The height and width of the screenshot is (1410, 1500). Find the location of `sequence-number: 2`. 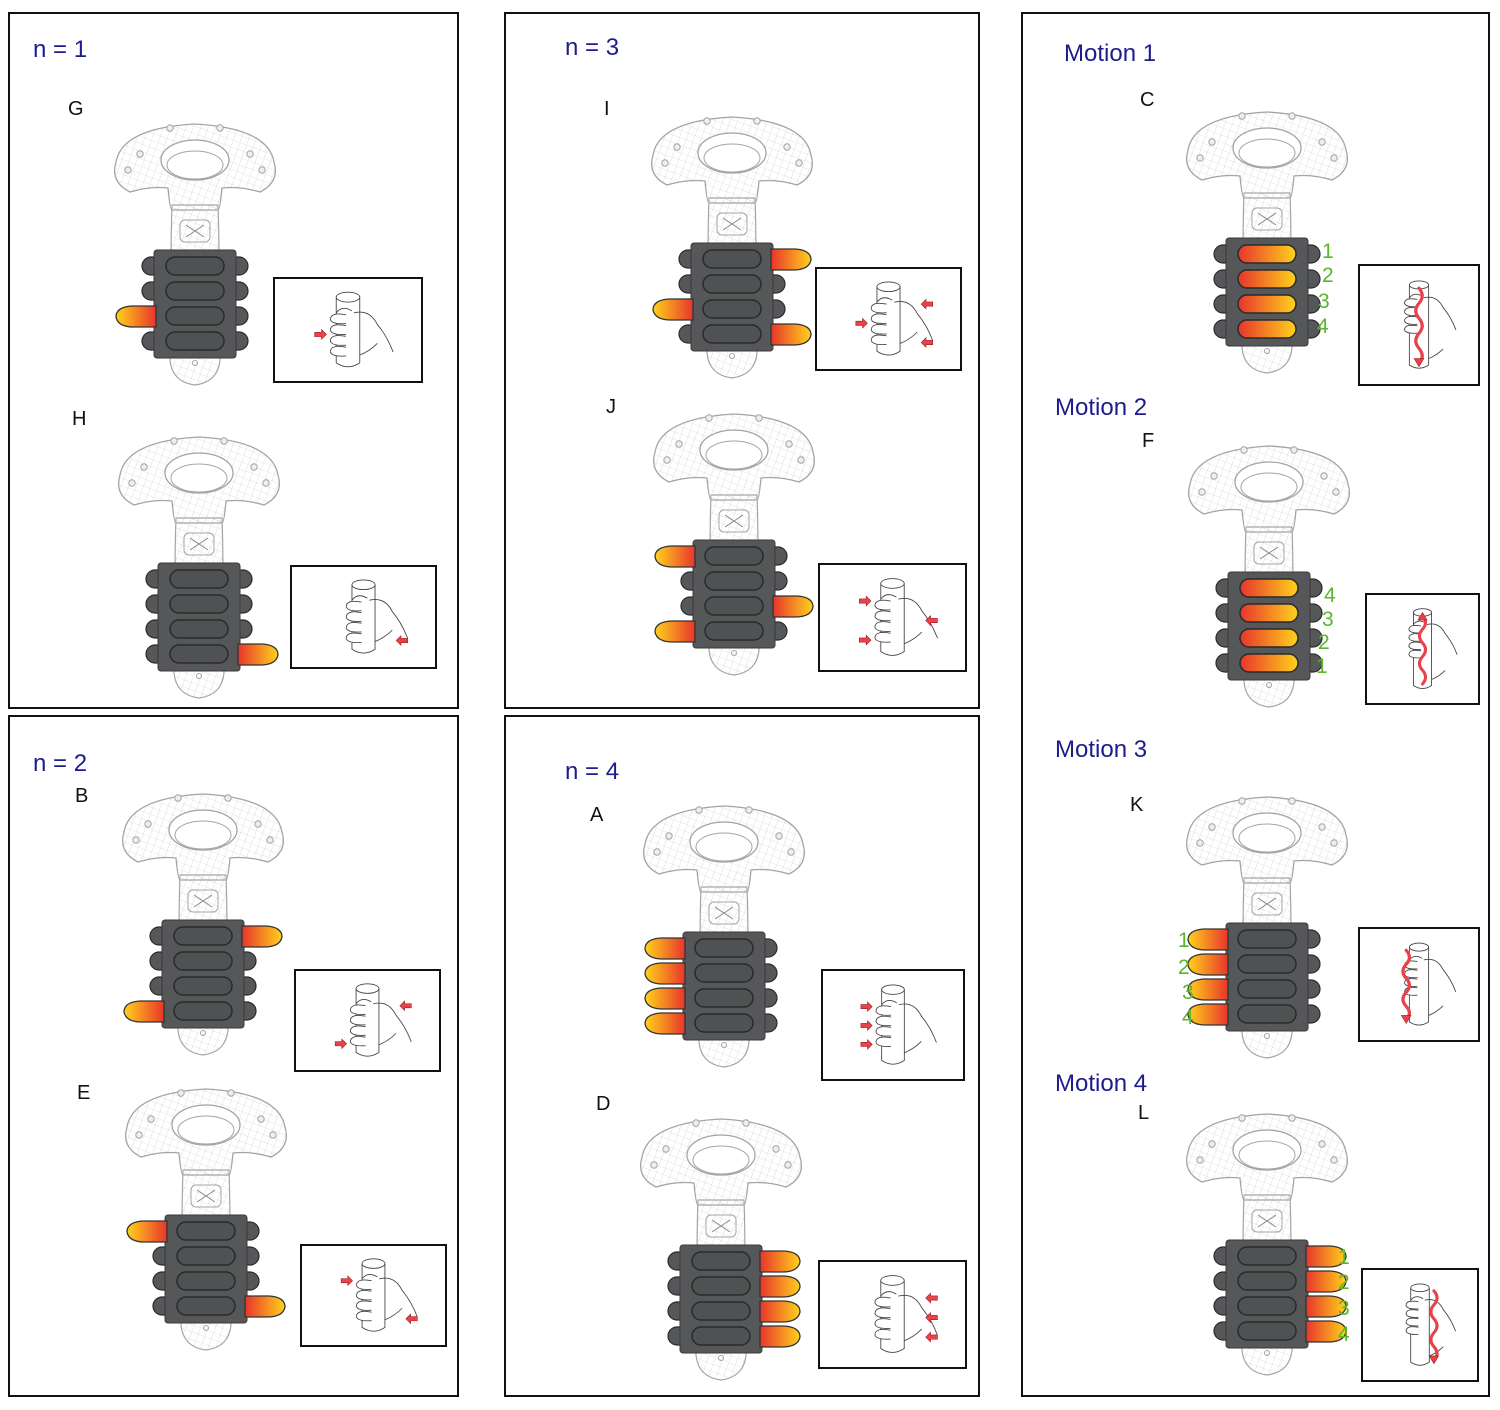

sequence-number: 2 is located at coordinates (1328, 275).